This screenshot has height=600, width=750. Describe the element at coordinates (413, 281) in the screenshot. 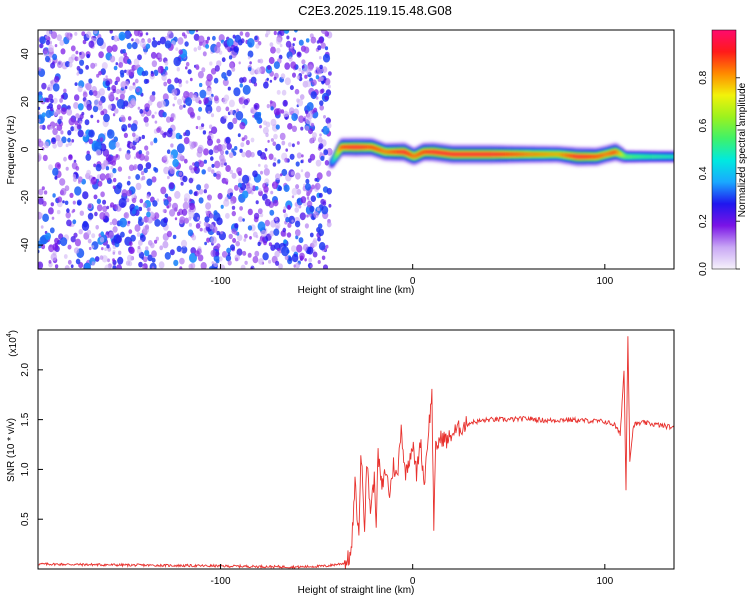

I see `x-tick-label: 0` at that location.